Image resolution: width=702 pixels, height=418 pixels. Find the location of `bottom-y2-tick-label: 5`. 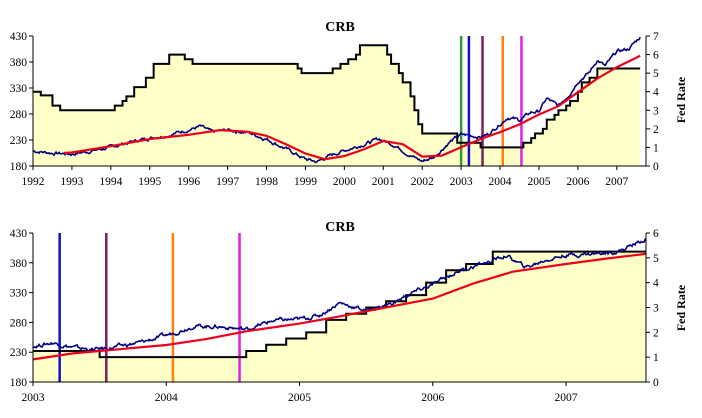

bottom-y2-tick-label: 5 is located at coordinates (656, 259).